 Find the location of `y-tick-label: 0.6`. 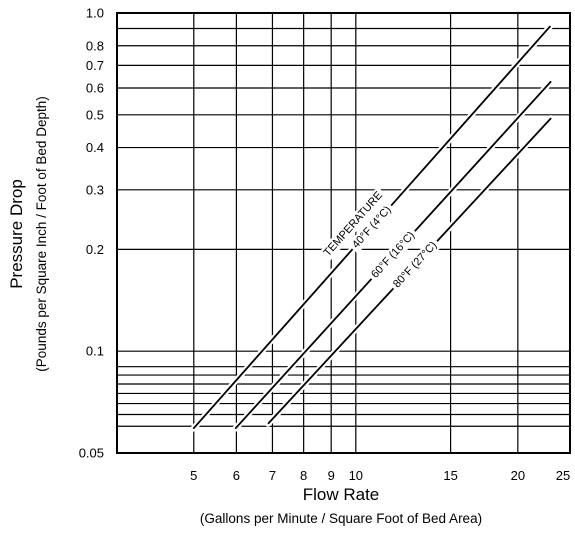

y-tick-label: 0.6 is located at coordinates (95, 88).